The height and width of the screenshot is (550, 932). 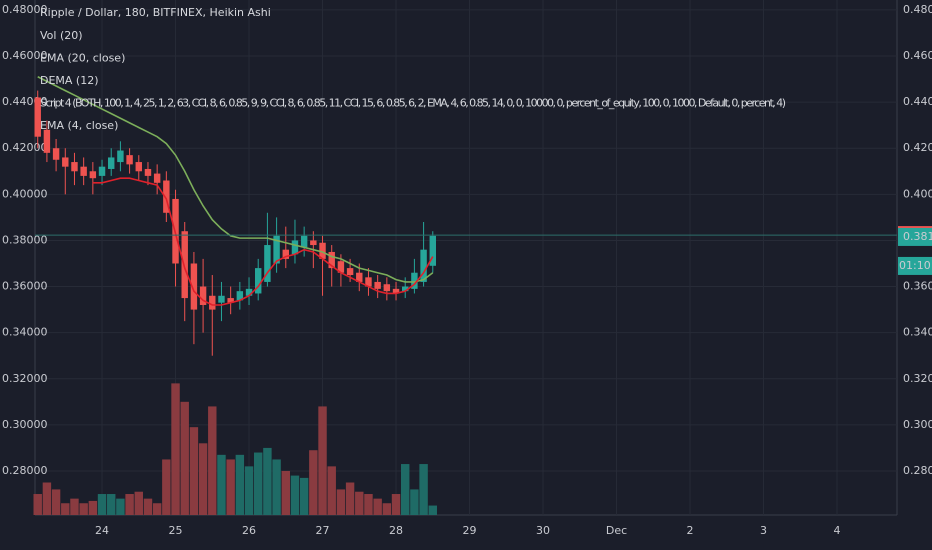 I want to click on y-tick-label-left: 0.38000, so click(x=25, y=239).